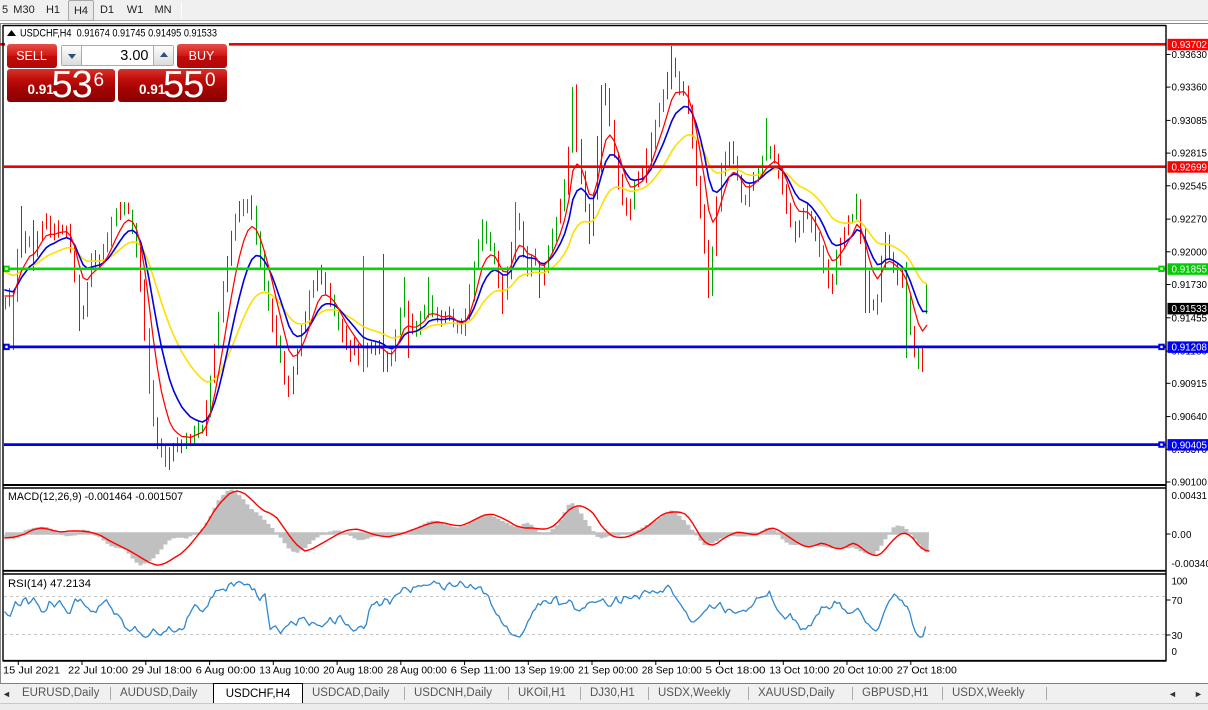  What do you see at coordinates (1175, 652) in the screenshot?
I see `svg-text: 0` at bounding box center [1175, 652].